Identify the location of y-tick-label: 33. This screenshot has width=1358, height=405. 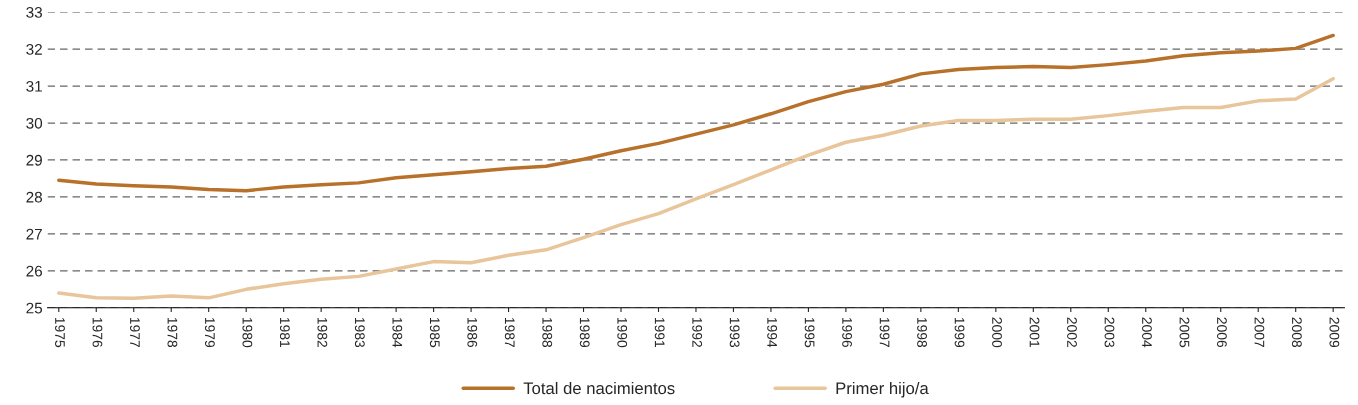
(34, 12).